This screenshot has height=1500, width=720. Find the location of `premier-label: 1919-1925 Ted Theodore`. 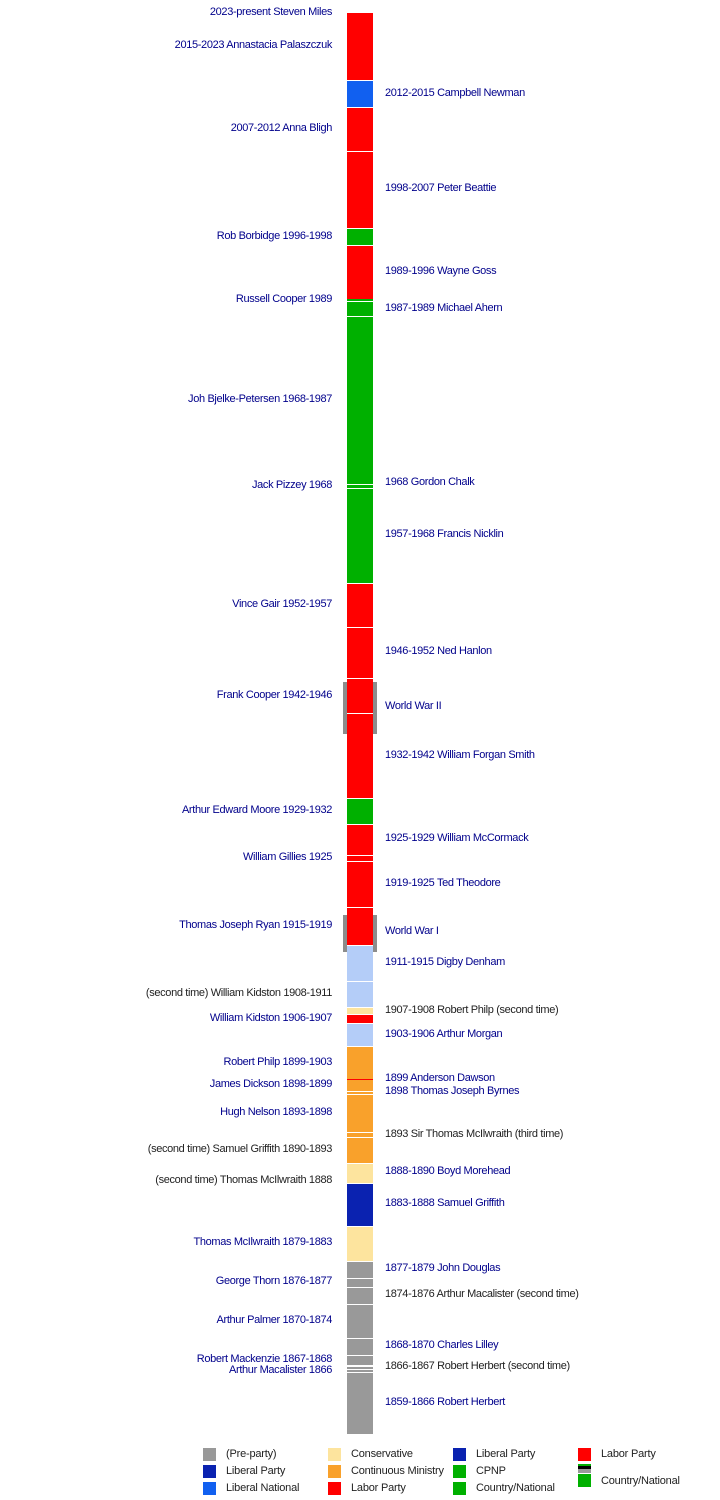

premier-label: 1919-1925 Ted Theodore is located at coordinates (443, 882).